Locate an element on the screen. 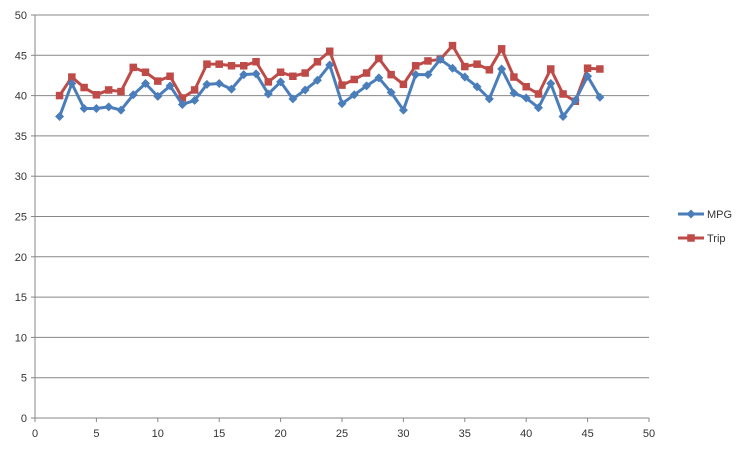 The width and height of the screenshot is (746, 453). y-tick-label-45: 45 is located at coordinates (21, 56).